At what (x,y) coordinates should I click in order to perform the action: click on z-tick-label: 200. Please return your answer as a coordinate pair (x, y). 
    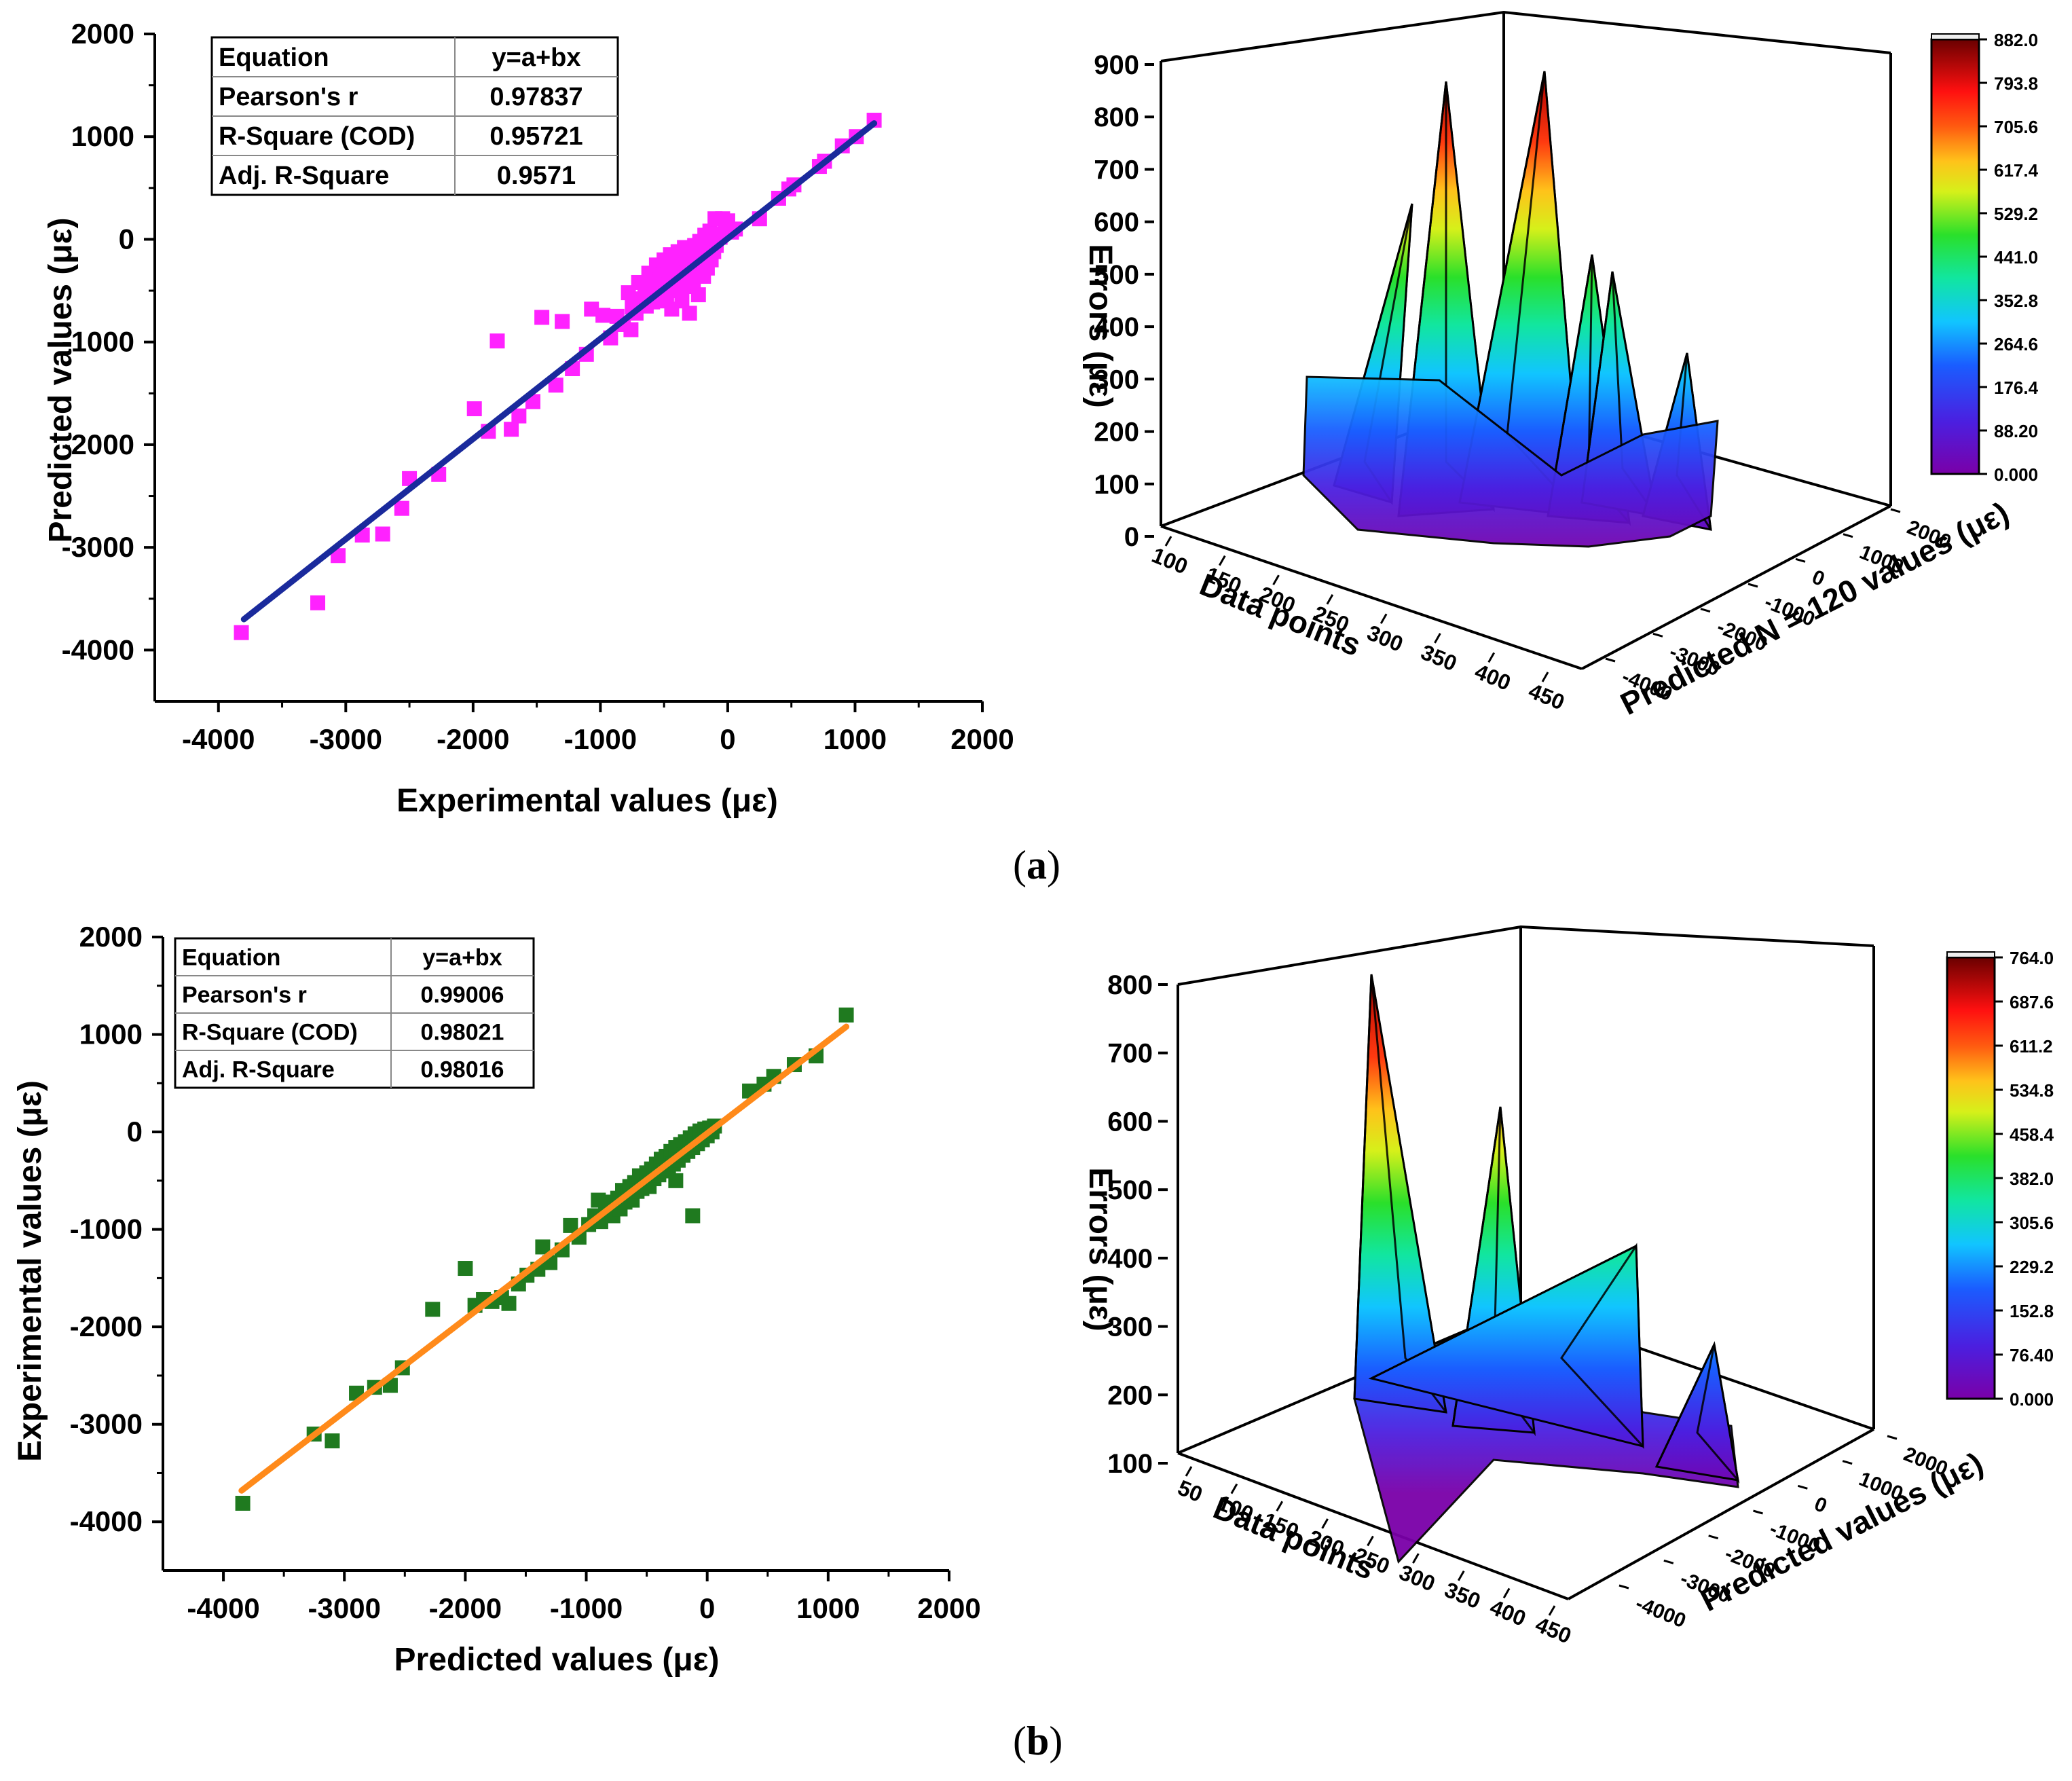
    Looking at the image, I should click on (1116, 433).